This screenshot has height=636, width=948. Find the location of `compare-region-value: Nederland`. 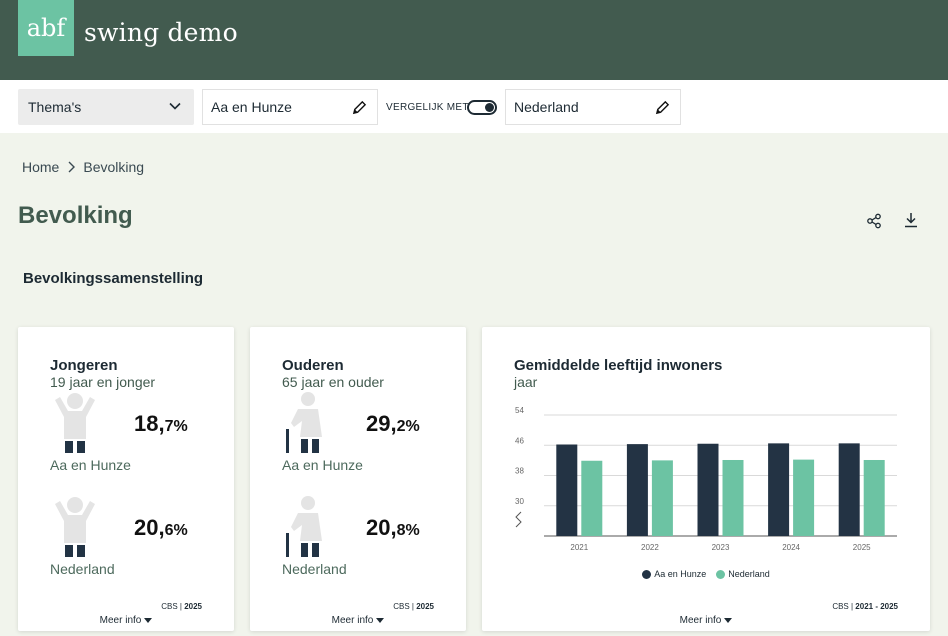

compare-region-value: Nederland is located at coordinates (546, 107).